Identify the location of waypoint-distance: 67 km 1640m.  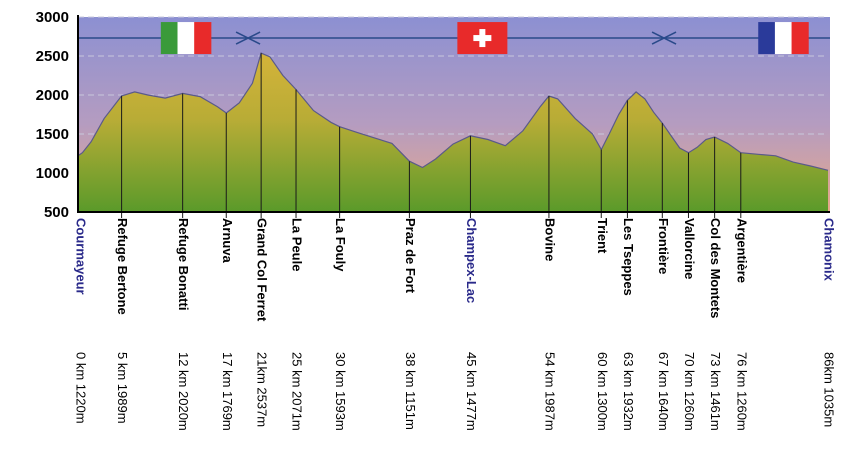
(663, 391).